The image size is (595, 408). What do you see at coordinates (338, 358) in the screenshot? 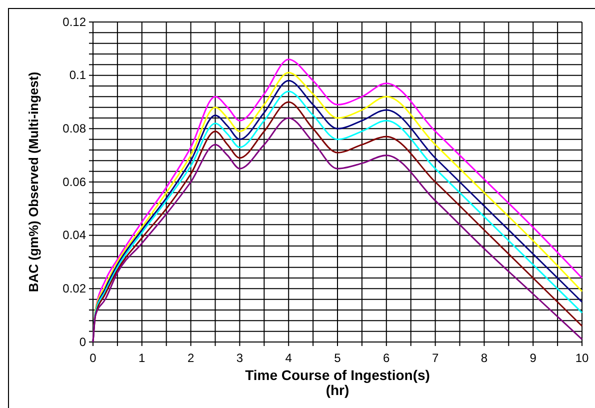
I see `x-tick-label: 5` at bounding box center [338, 358].